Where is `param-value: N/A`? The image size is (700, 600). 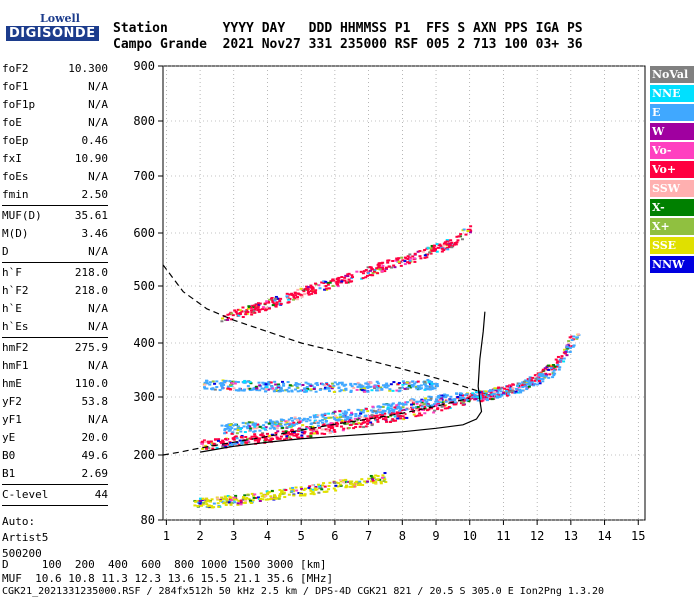 param-value: N/A is located at coordinates (98, 104).